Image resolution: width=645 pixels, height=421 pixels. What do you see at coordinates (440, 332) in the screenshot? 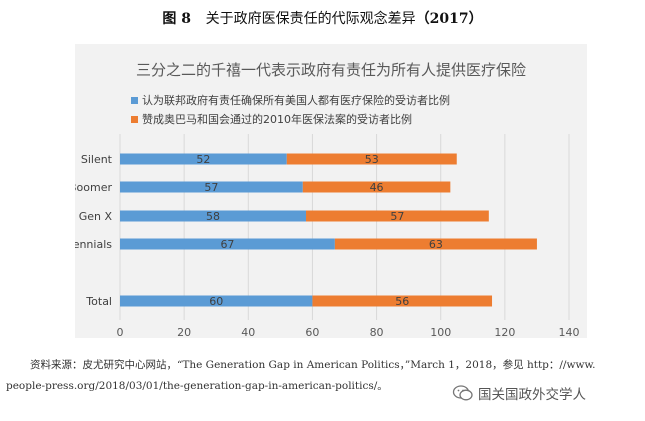
I see `x-tick-label: 100` at bounding box center [440, 332].